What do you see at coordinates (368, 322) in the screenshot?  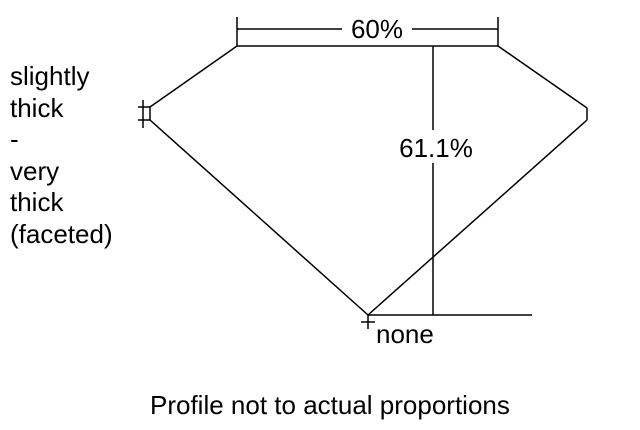 I see `culet-marker` at bounding box center [368, 322].